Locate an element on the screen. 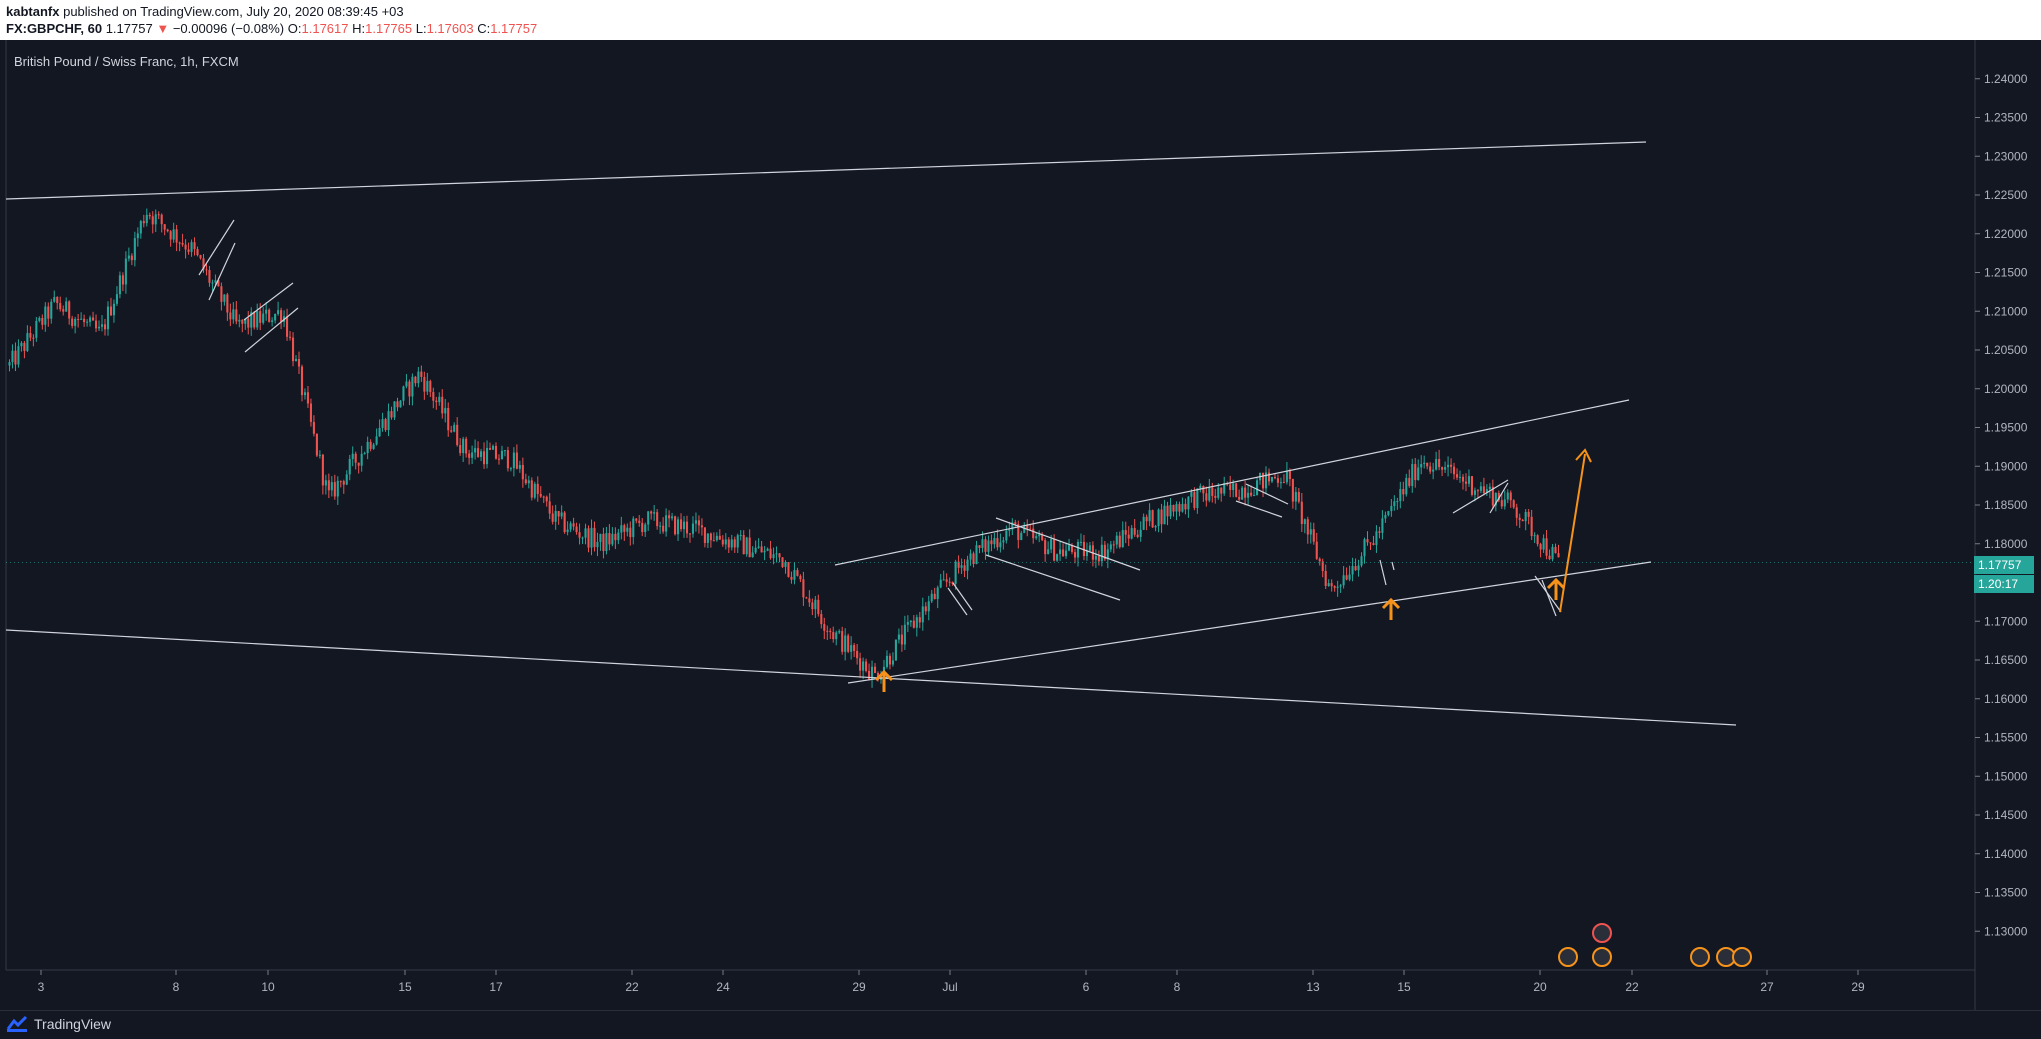 This screenshot has height=1039, width=2041. price-tick-label: 1.24000 is located at coordinates (2006, 79).